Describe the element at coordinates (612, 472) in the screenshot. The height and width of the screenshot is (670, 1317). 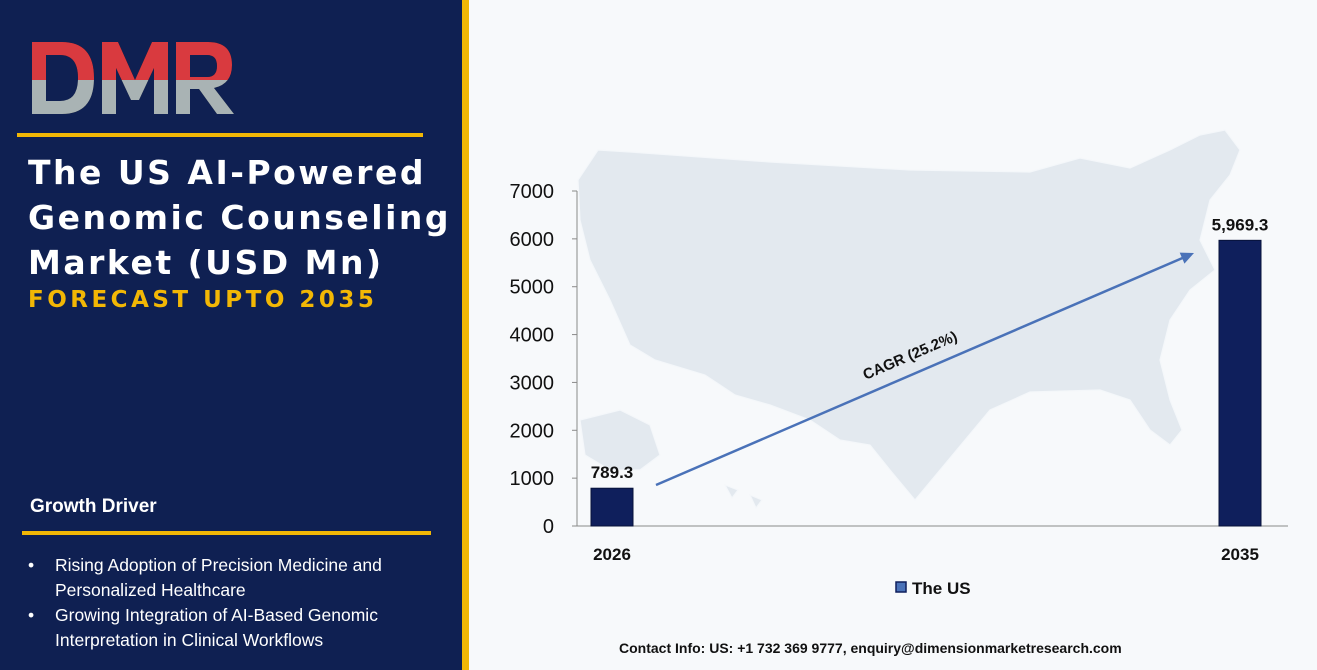
I see `data-label: 789.3` at that location.